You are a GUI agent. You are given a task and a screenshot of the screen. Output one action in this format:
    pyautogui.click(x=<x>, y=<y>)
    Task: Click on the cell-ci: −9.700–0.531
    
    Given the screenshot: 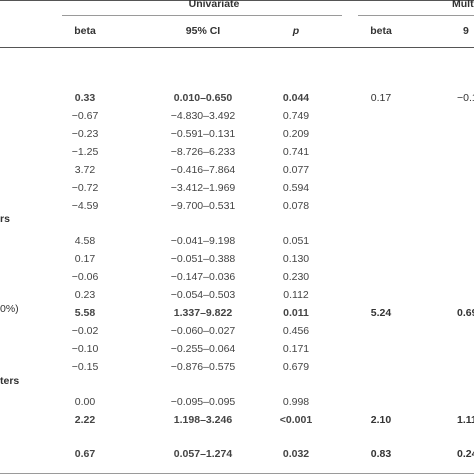 What is the action you would take?
    pyautogui.click(x=203, y=206)
    